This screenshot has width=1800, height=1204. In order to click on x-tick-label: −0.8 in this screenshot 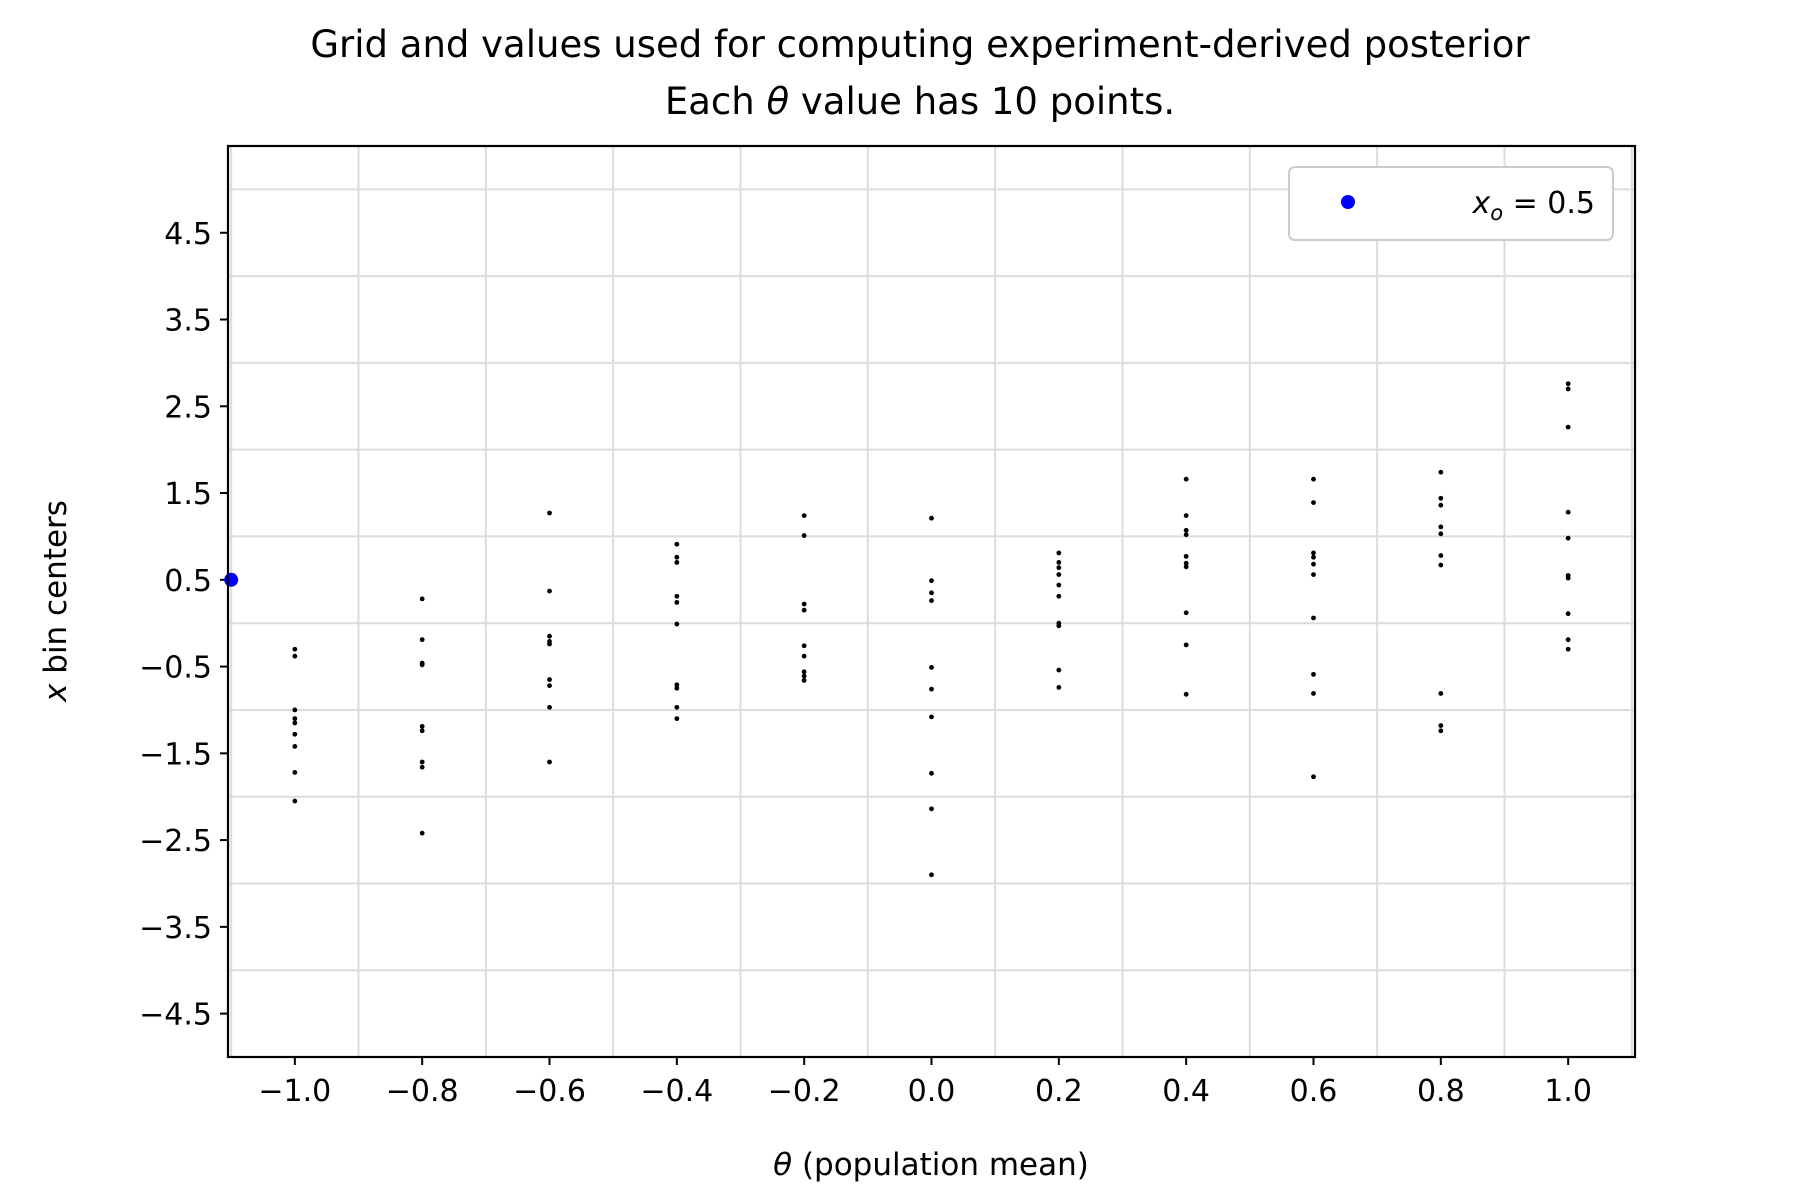, I will do `click(422, 1091)`.